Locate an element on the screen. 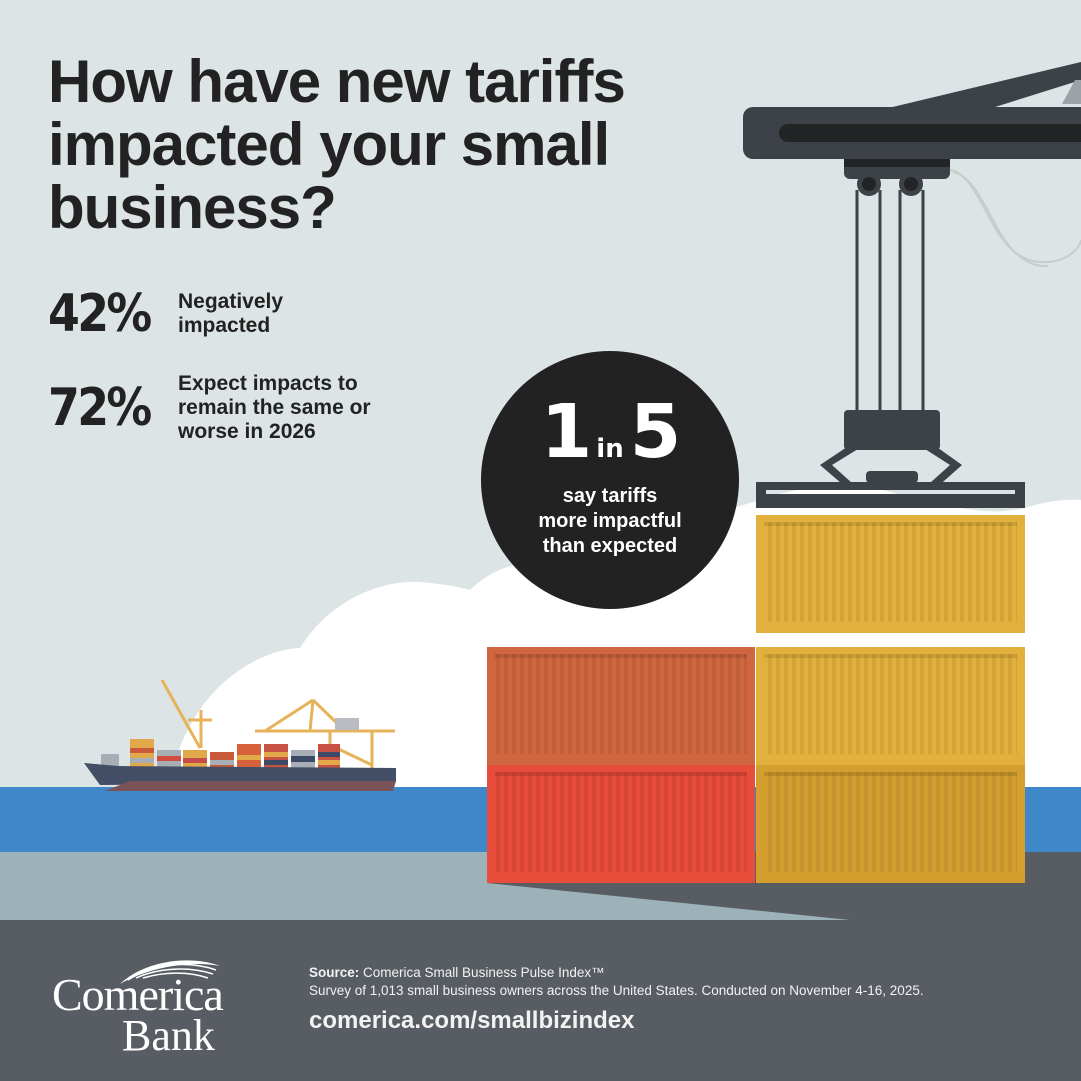 The image size is (1081, 1081). crane-icon is located at coordinates (912, 285).